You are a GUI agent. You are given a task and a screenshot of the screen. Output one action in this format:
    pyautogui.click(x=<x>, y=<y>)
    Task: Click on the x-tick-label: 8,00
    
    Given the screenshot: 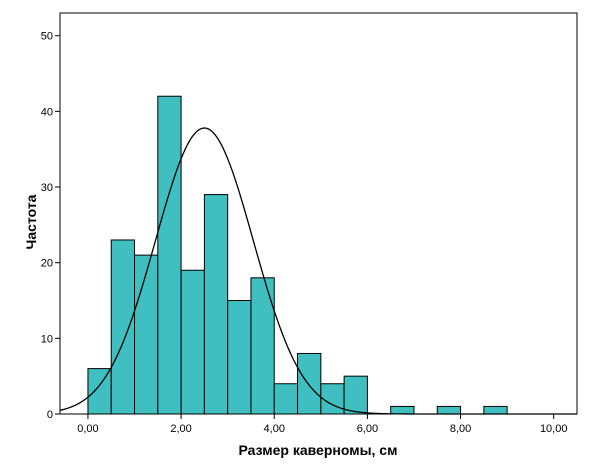 What is the action you would take?
    pyautogui.click(x=460, y=429)
    